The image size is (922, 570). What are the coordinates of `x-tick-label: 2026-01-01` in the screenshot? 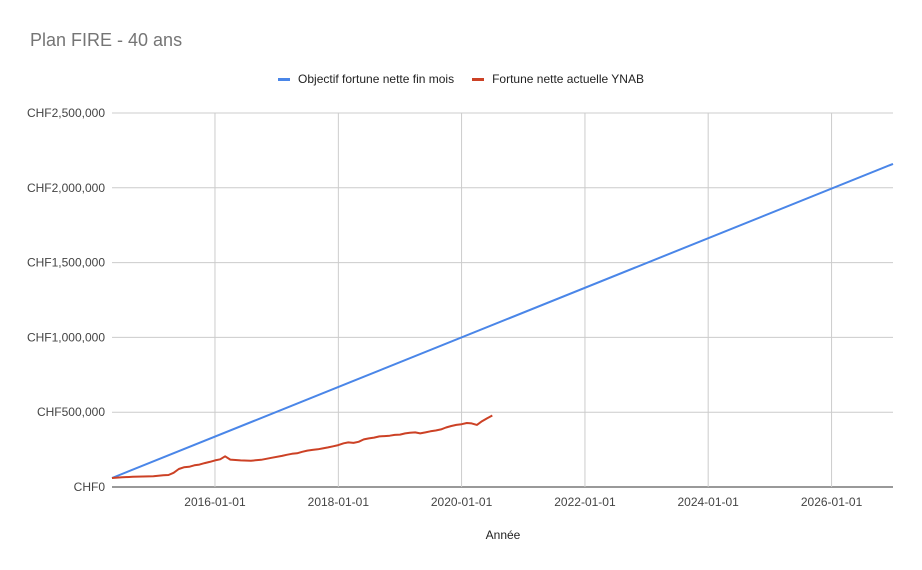 It's located at (832, 502).